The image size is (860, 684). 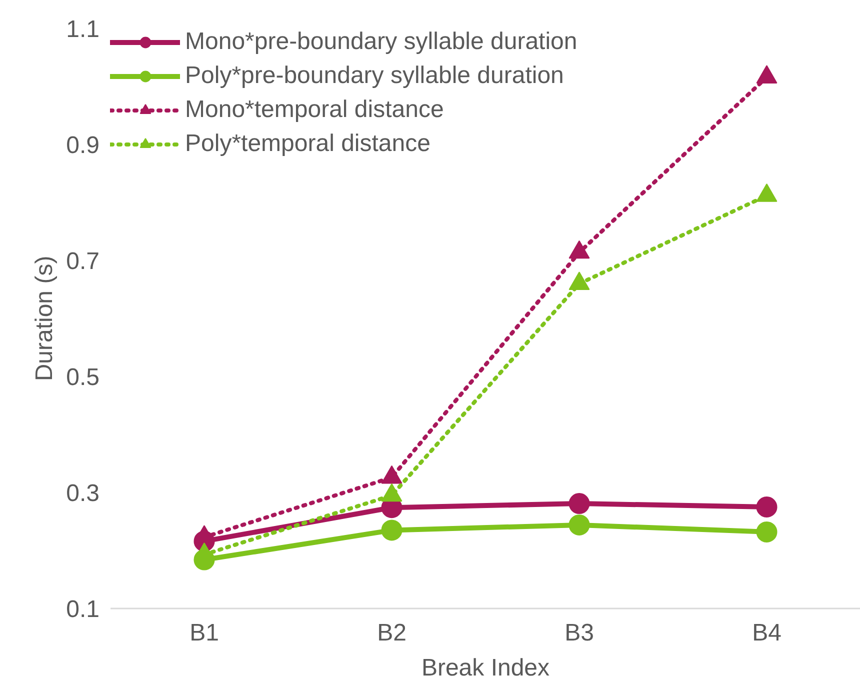 I want to click on y-tick-label: 0.5, so click(x=83, y=377).